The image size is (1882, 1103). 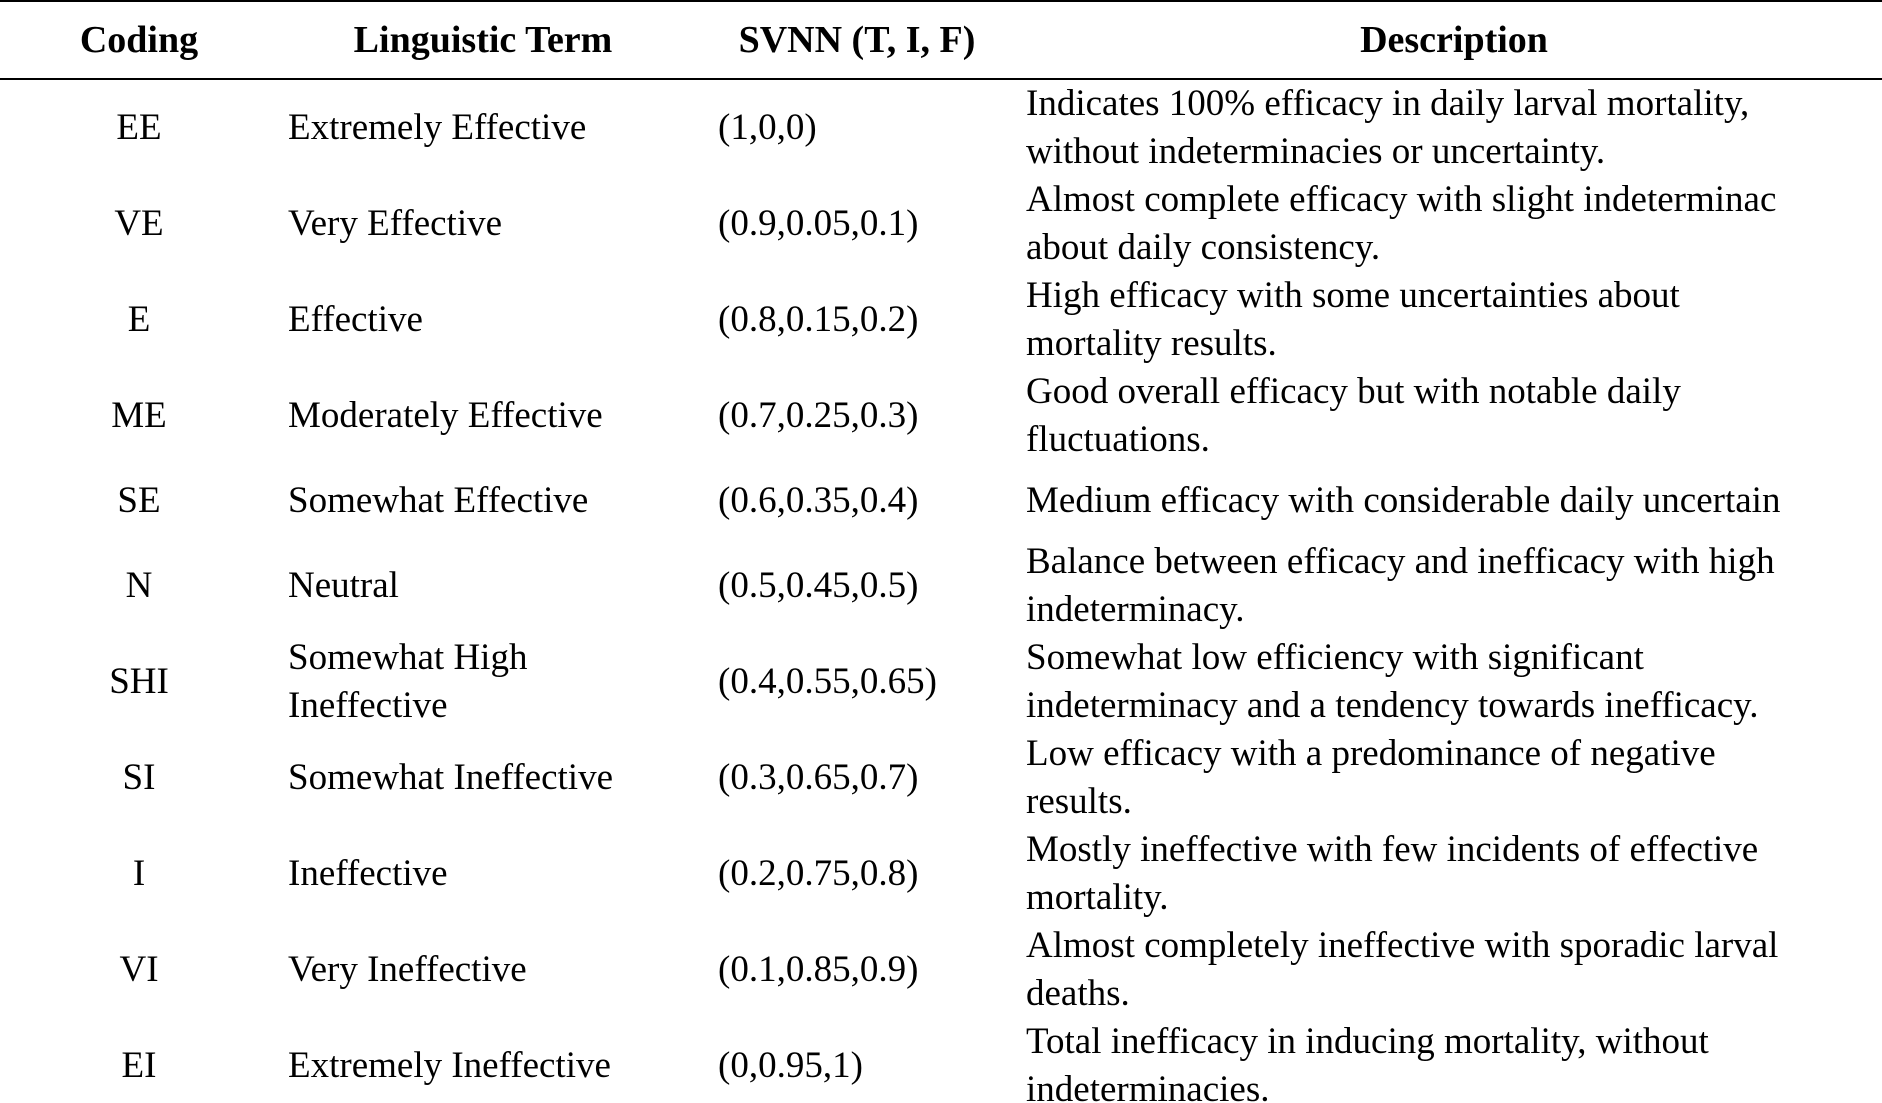 I want to click on cell-coding: SE, so click(x=139, y=500).